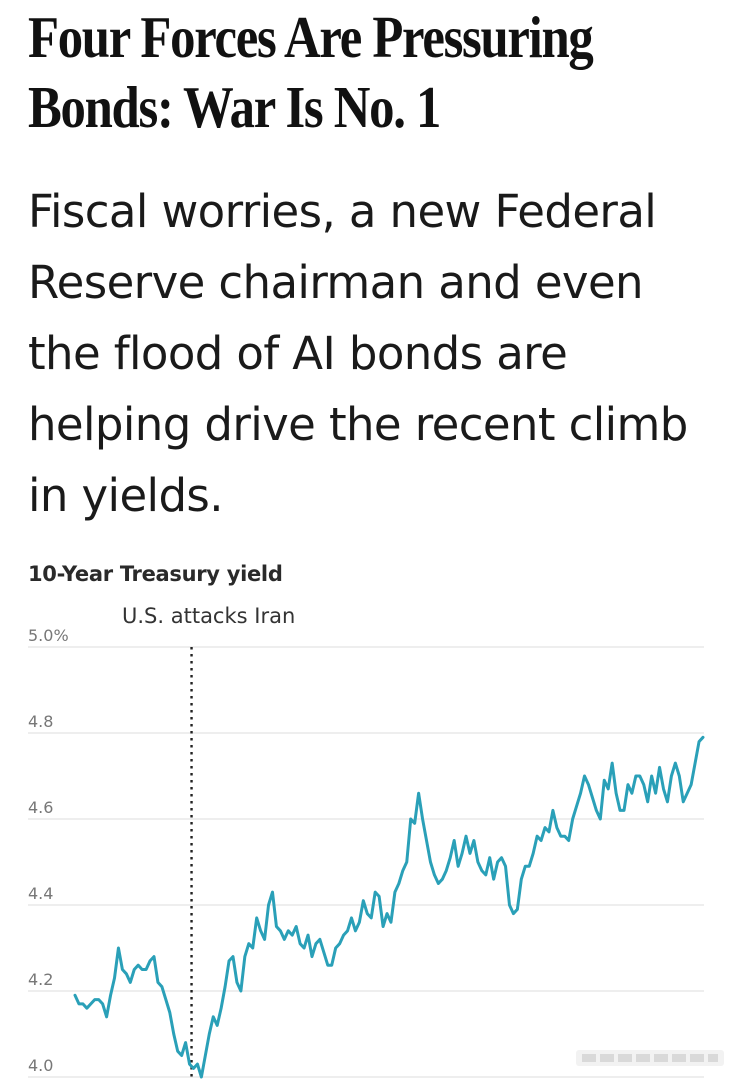  Describe the element at coordinates (40, 1065) in the screenshot. I see `y-tick-label: 4.0` at that location.